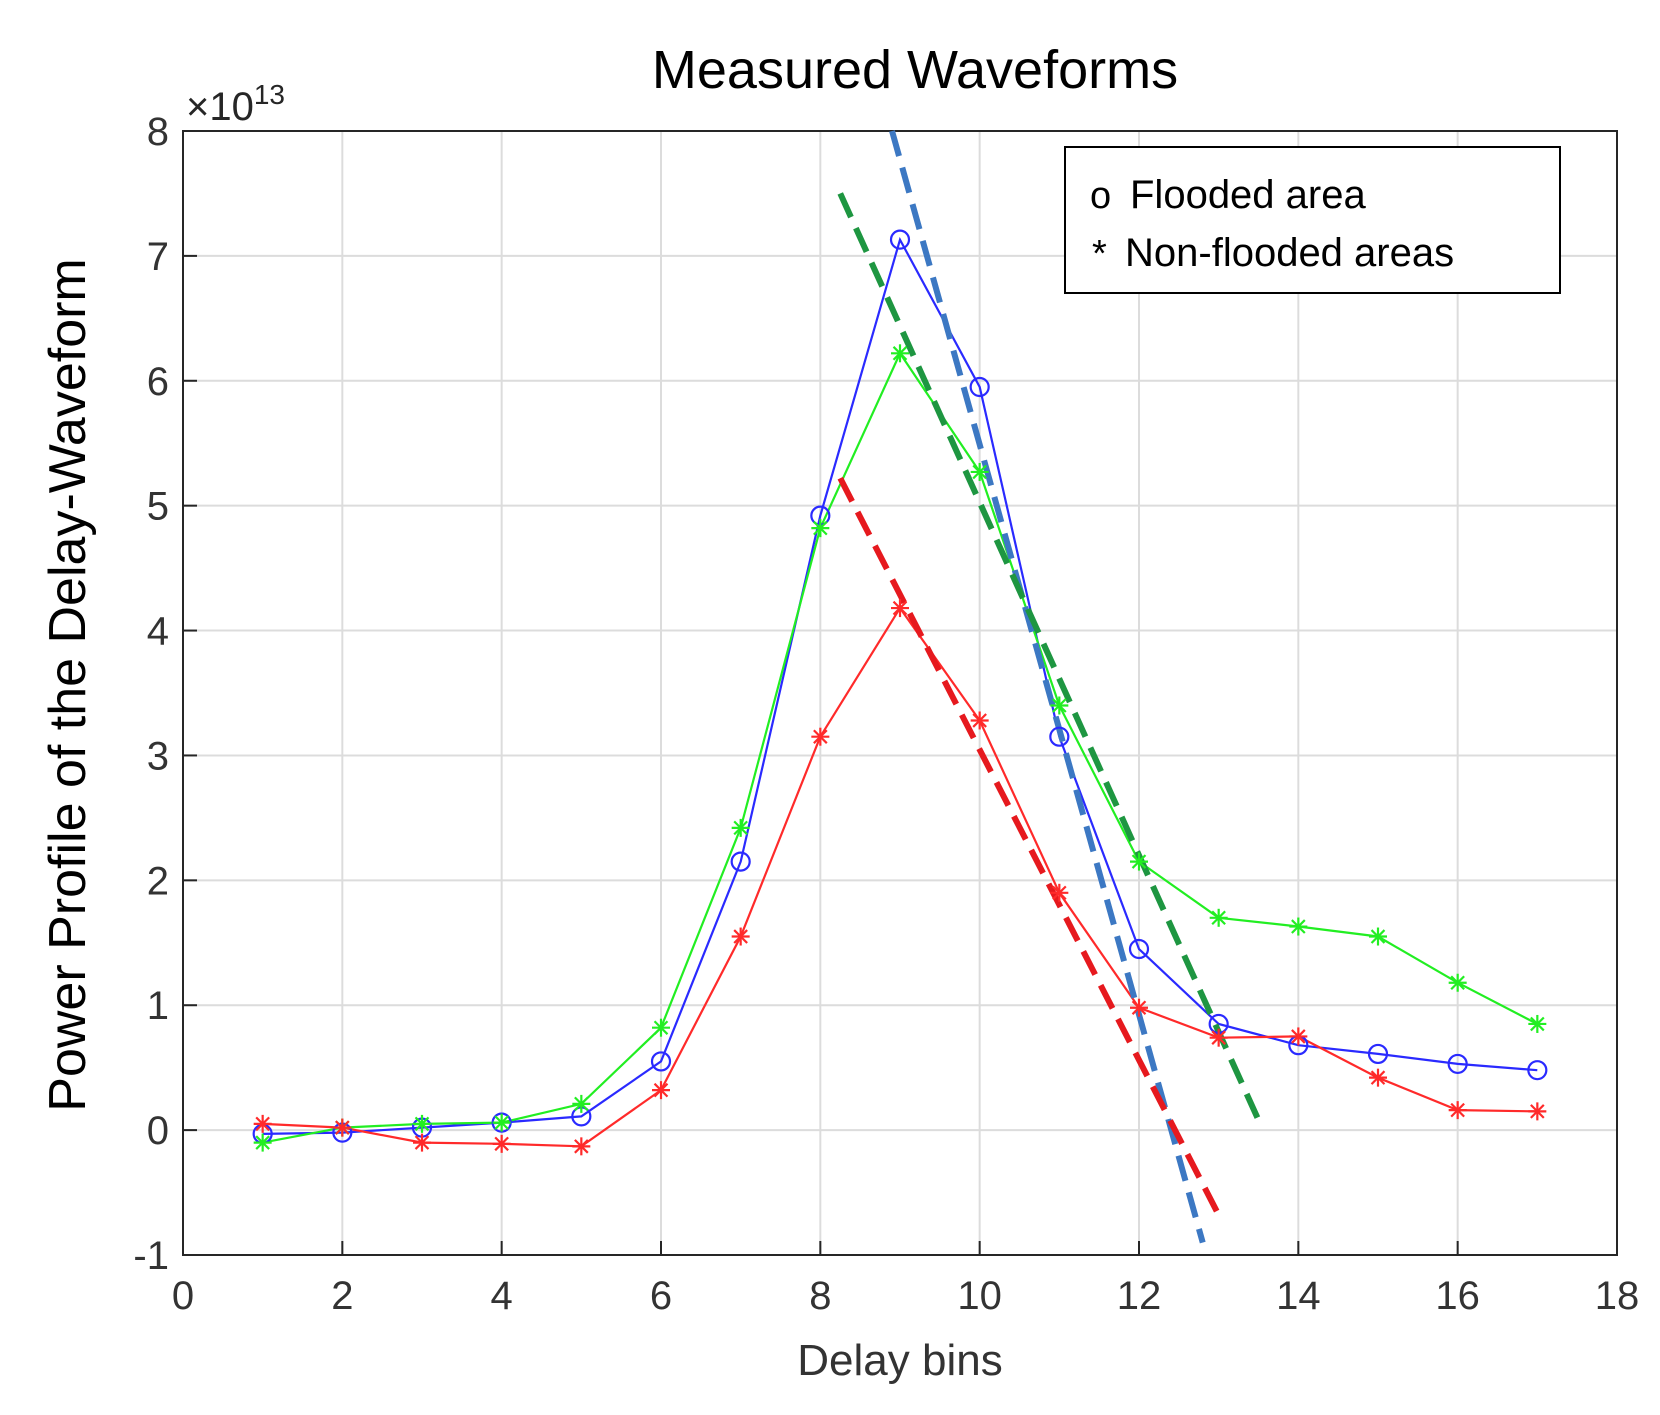 The height and width of the screenshot is (1415, 1660). Describe the element at coordinates (1139, 1296) in the screenshot. I see `x-tick-label: 12` at that location.